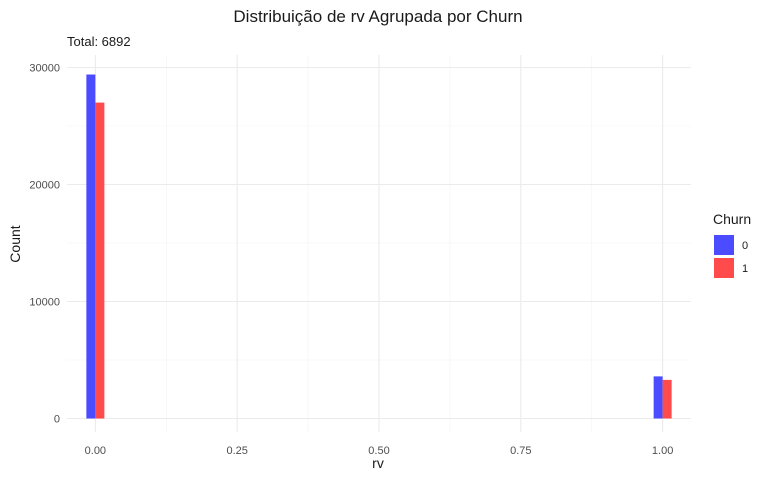 This screenshot has height=480, width=768. I want to click on bar-churn-0-x-0.00, so click(91, 246).